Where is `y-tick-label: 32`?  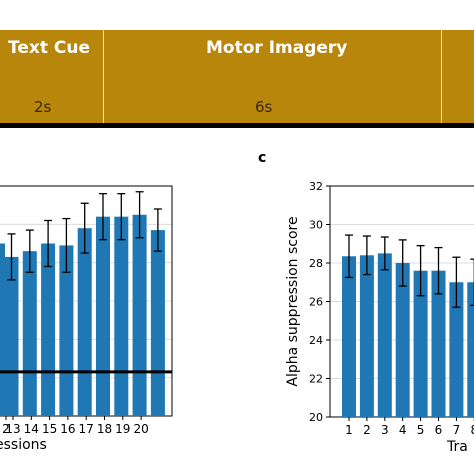 y-tick-label: 32 is located at coordinates (316, 186).